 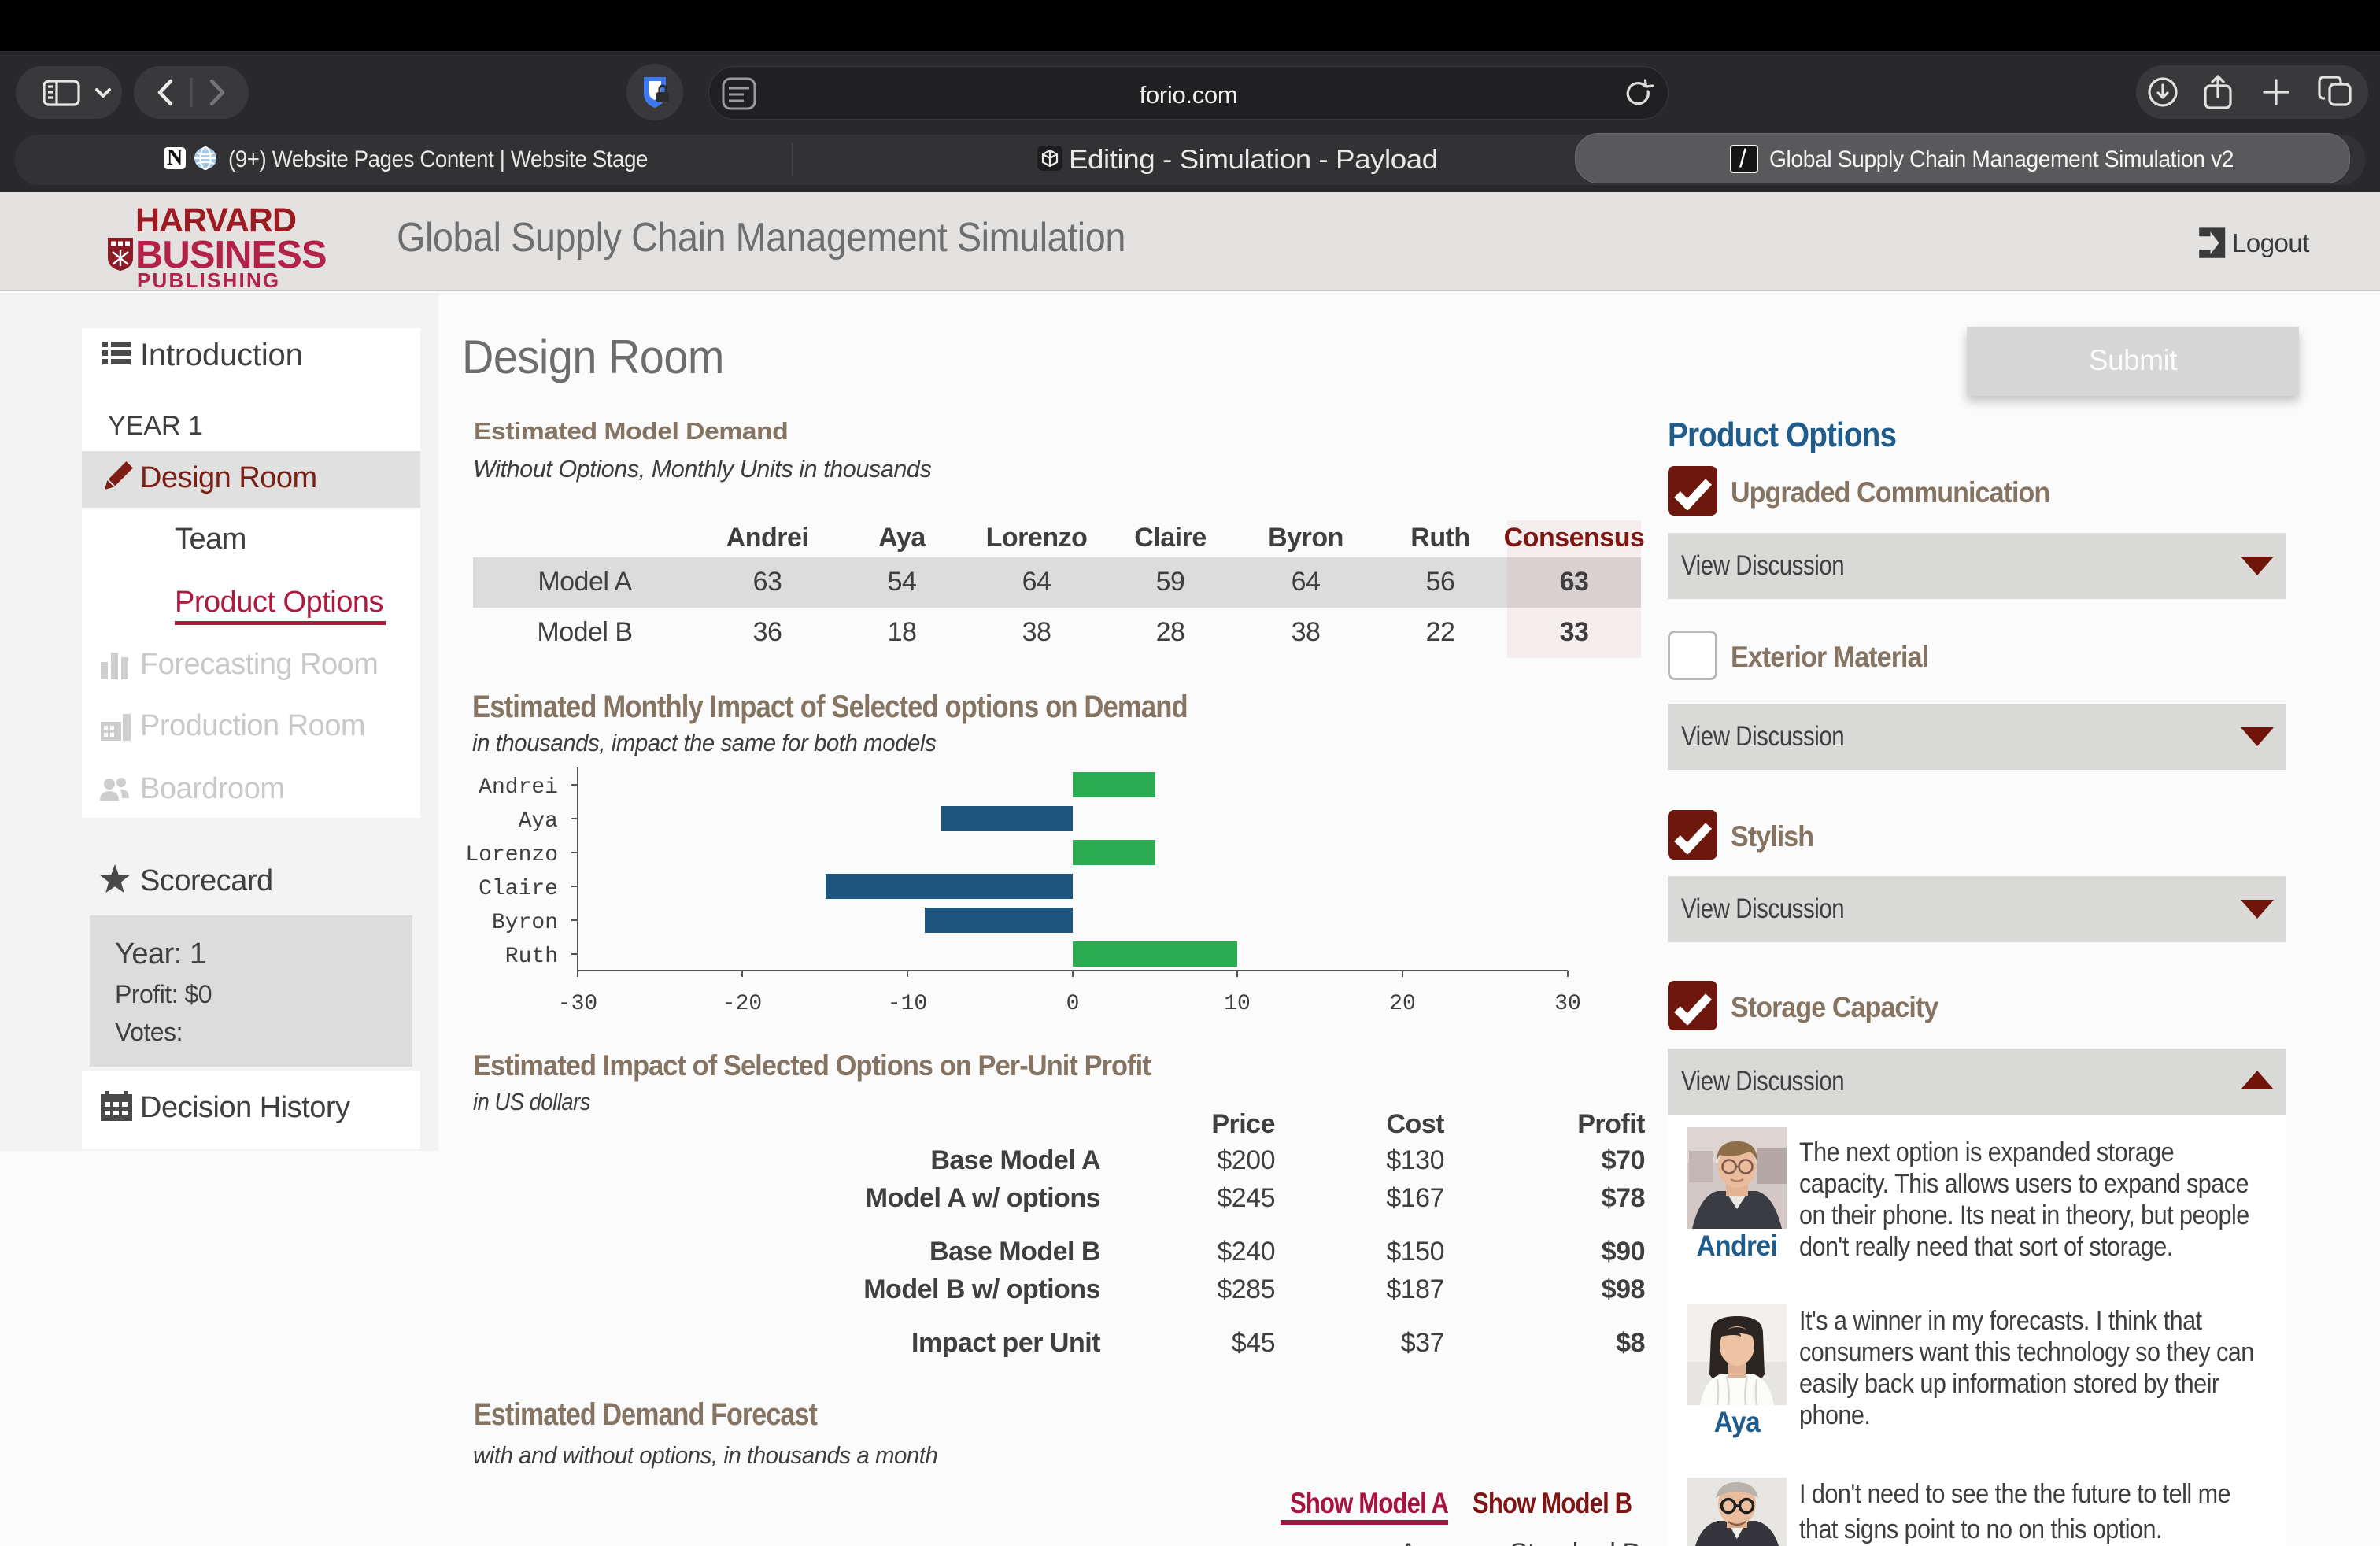 What do you see at coordinates (1073, 1004) in the screenshot?
I see `svg-text: 0` at bounding box center [1073, 1004].